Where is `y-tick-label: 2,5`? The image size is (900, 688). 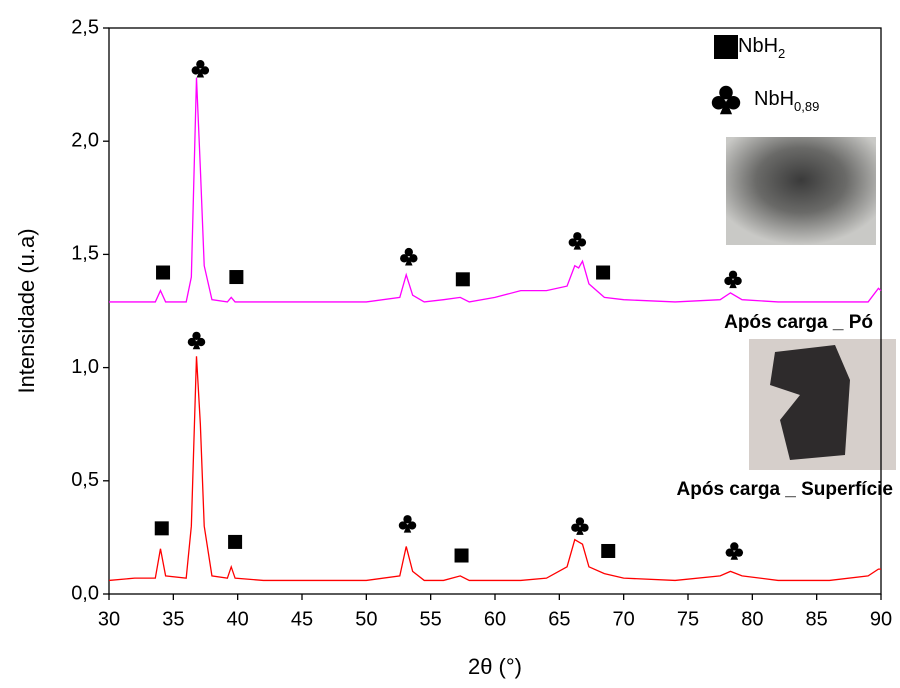 y-tick-label: 2,5 is located at coordinates (85, 27).